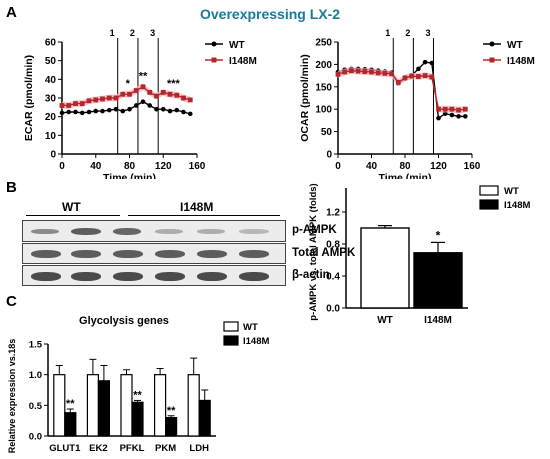 This screenshot has width=550, height=459. What do you see at coordinates (324, 253) in the screenshot?
I see `blot-label-total-ampk: Total AMPK` at bounding box center [324, 253].